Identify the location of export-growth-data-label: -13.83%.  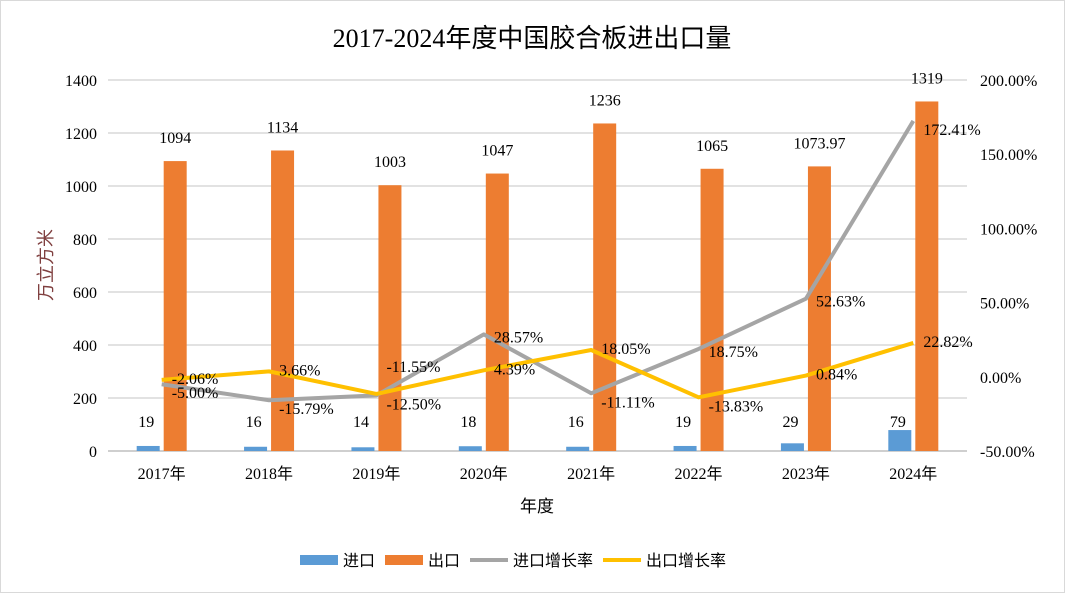
(736, 406).